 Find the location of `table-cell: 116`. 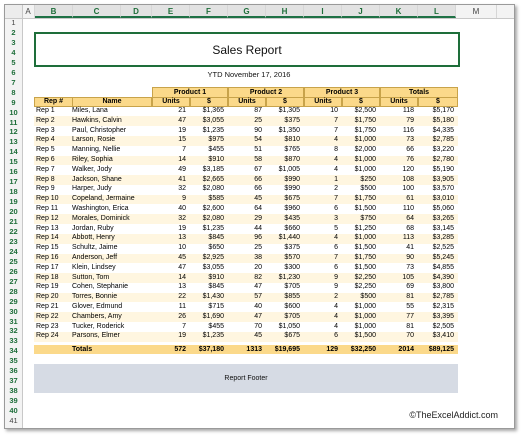

table-cell: 116 is located at coordinates (408, 130).